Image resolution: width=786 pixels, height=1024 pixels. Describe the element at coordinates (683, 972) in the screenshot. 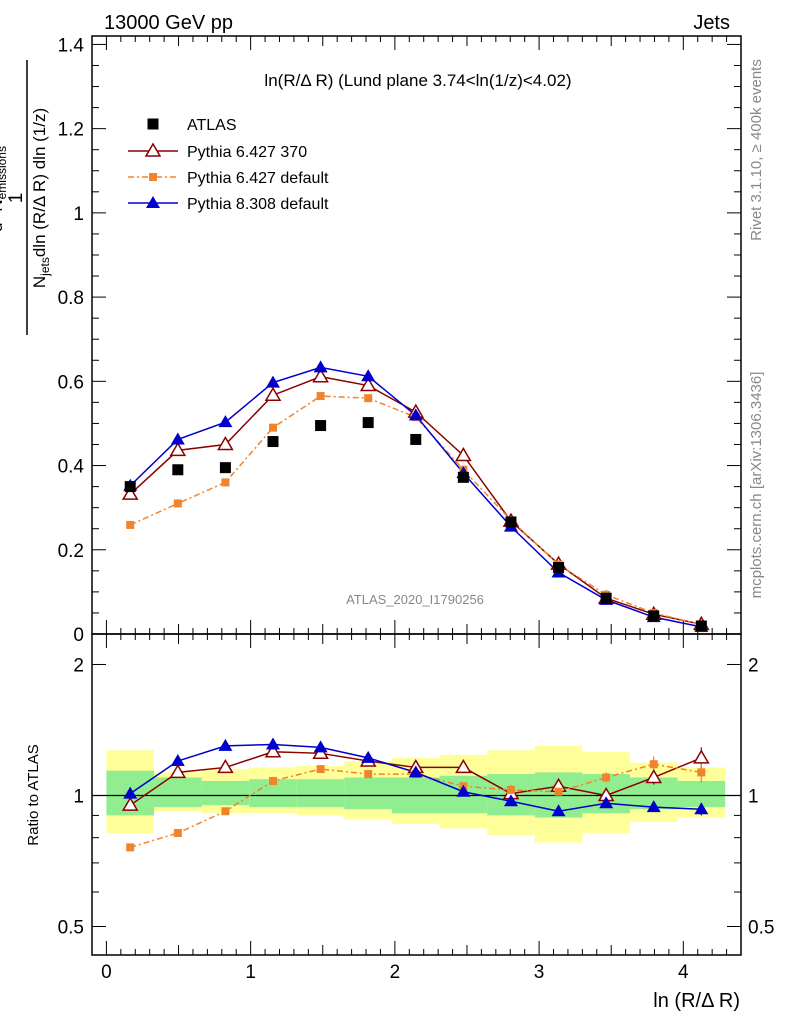

I see `x-tick-label: 4` at that location.